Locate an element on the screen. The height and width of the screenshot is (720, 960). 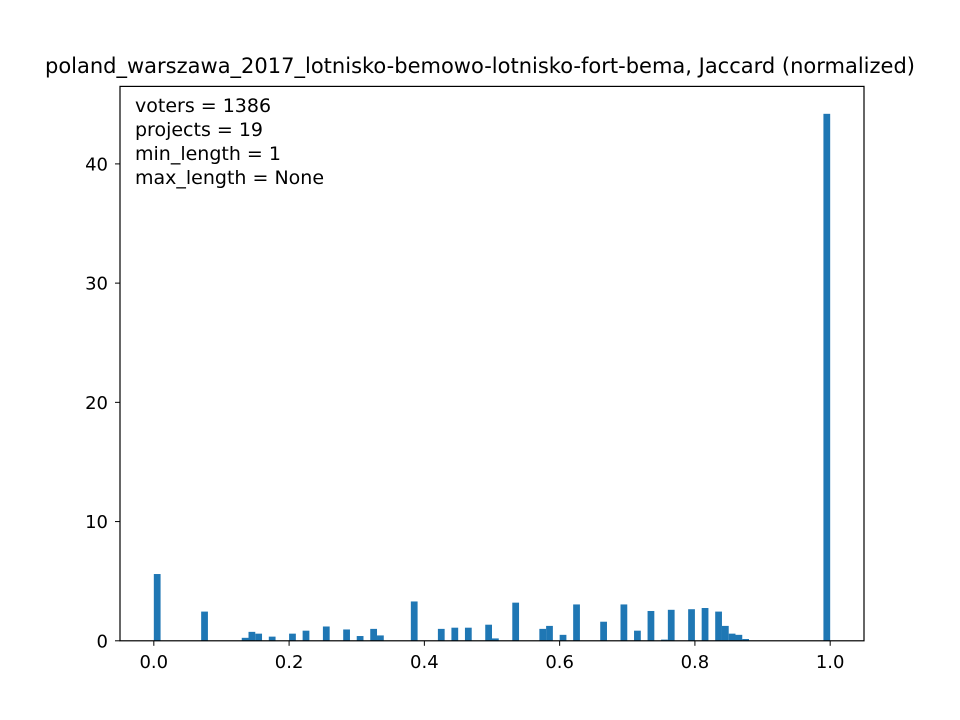
annotation-max-length: max_length = None is located at coordinates (229, 178).